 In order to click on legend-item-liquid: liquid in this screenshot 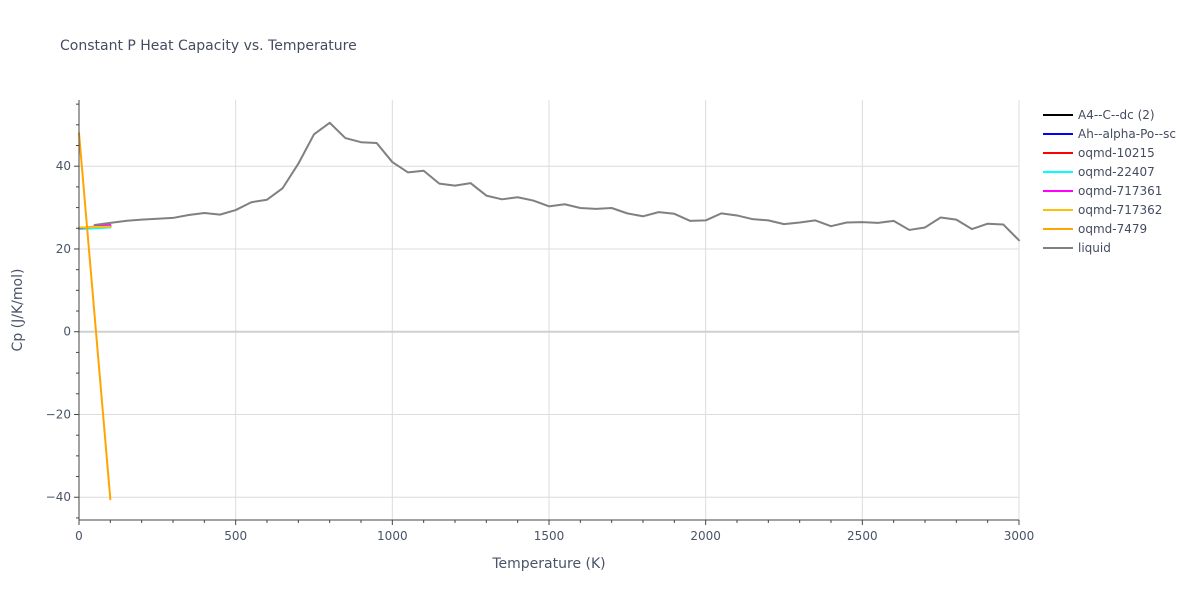, I will do `click(1077, 248)`.